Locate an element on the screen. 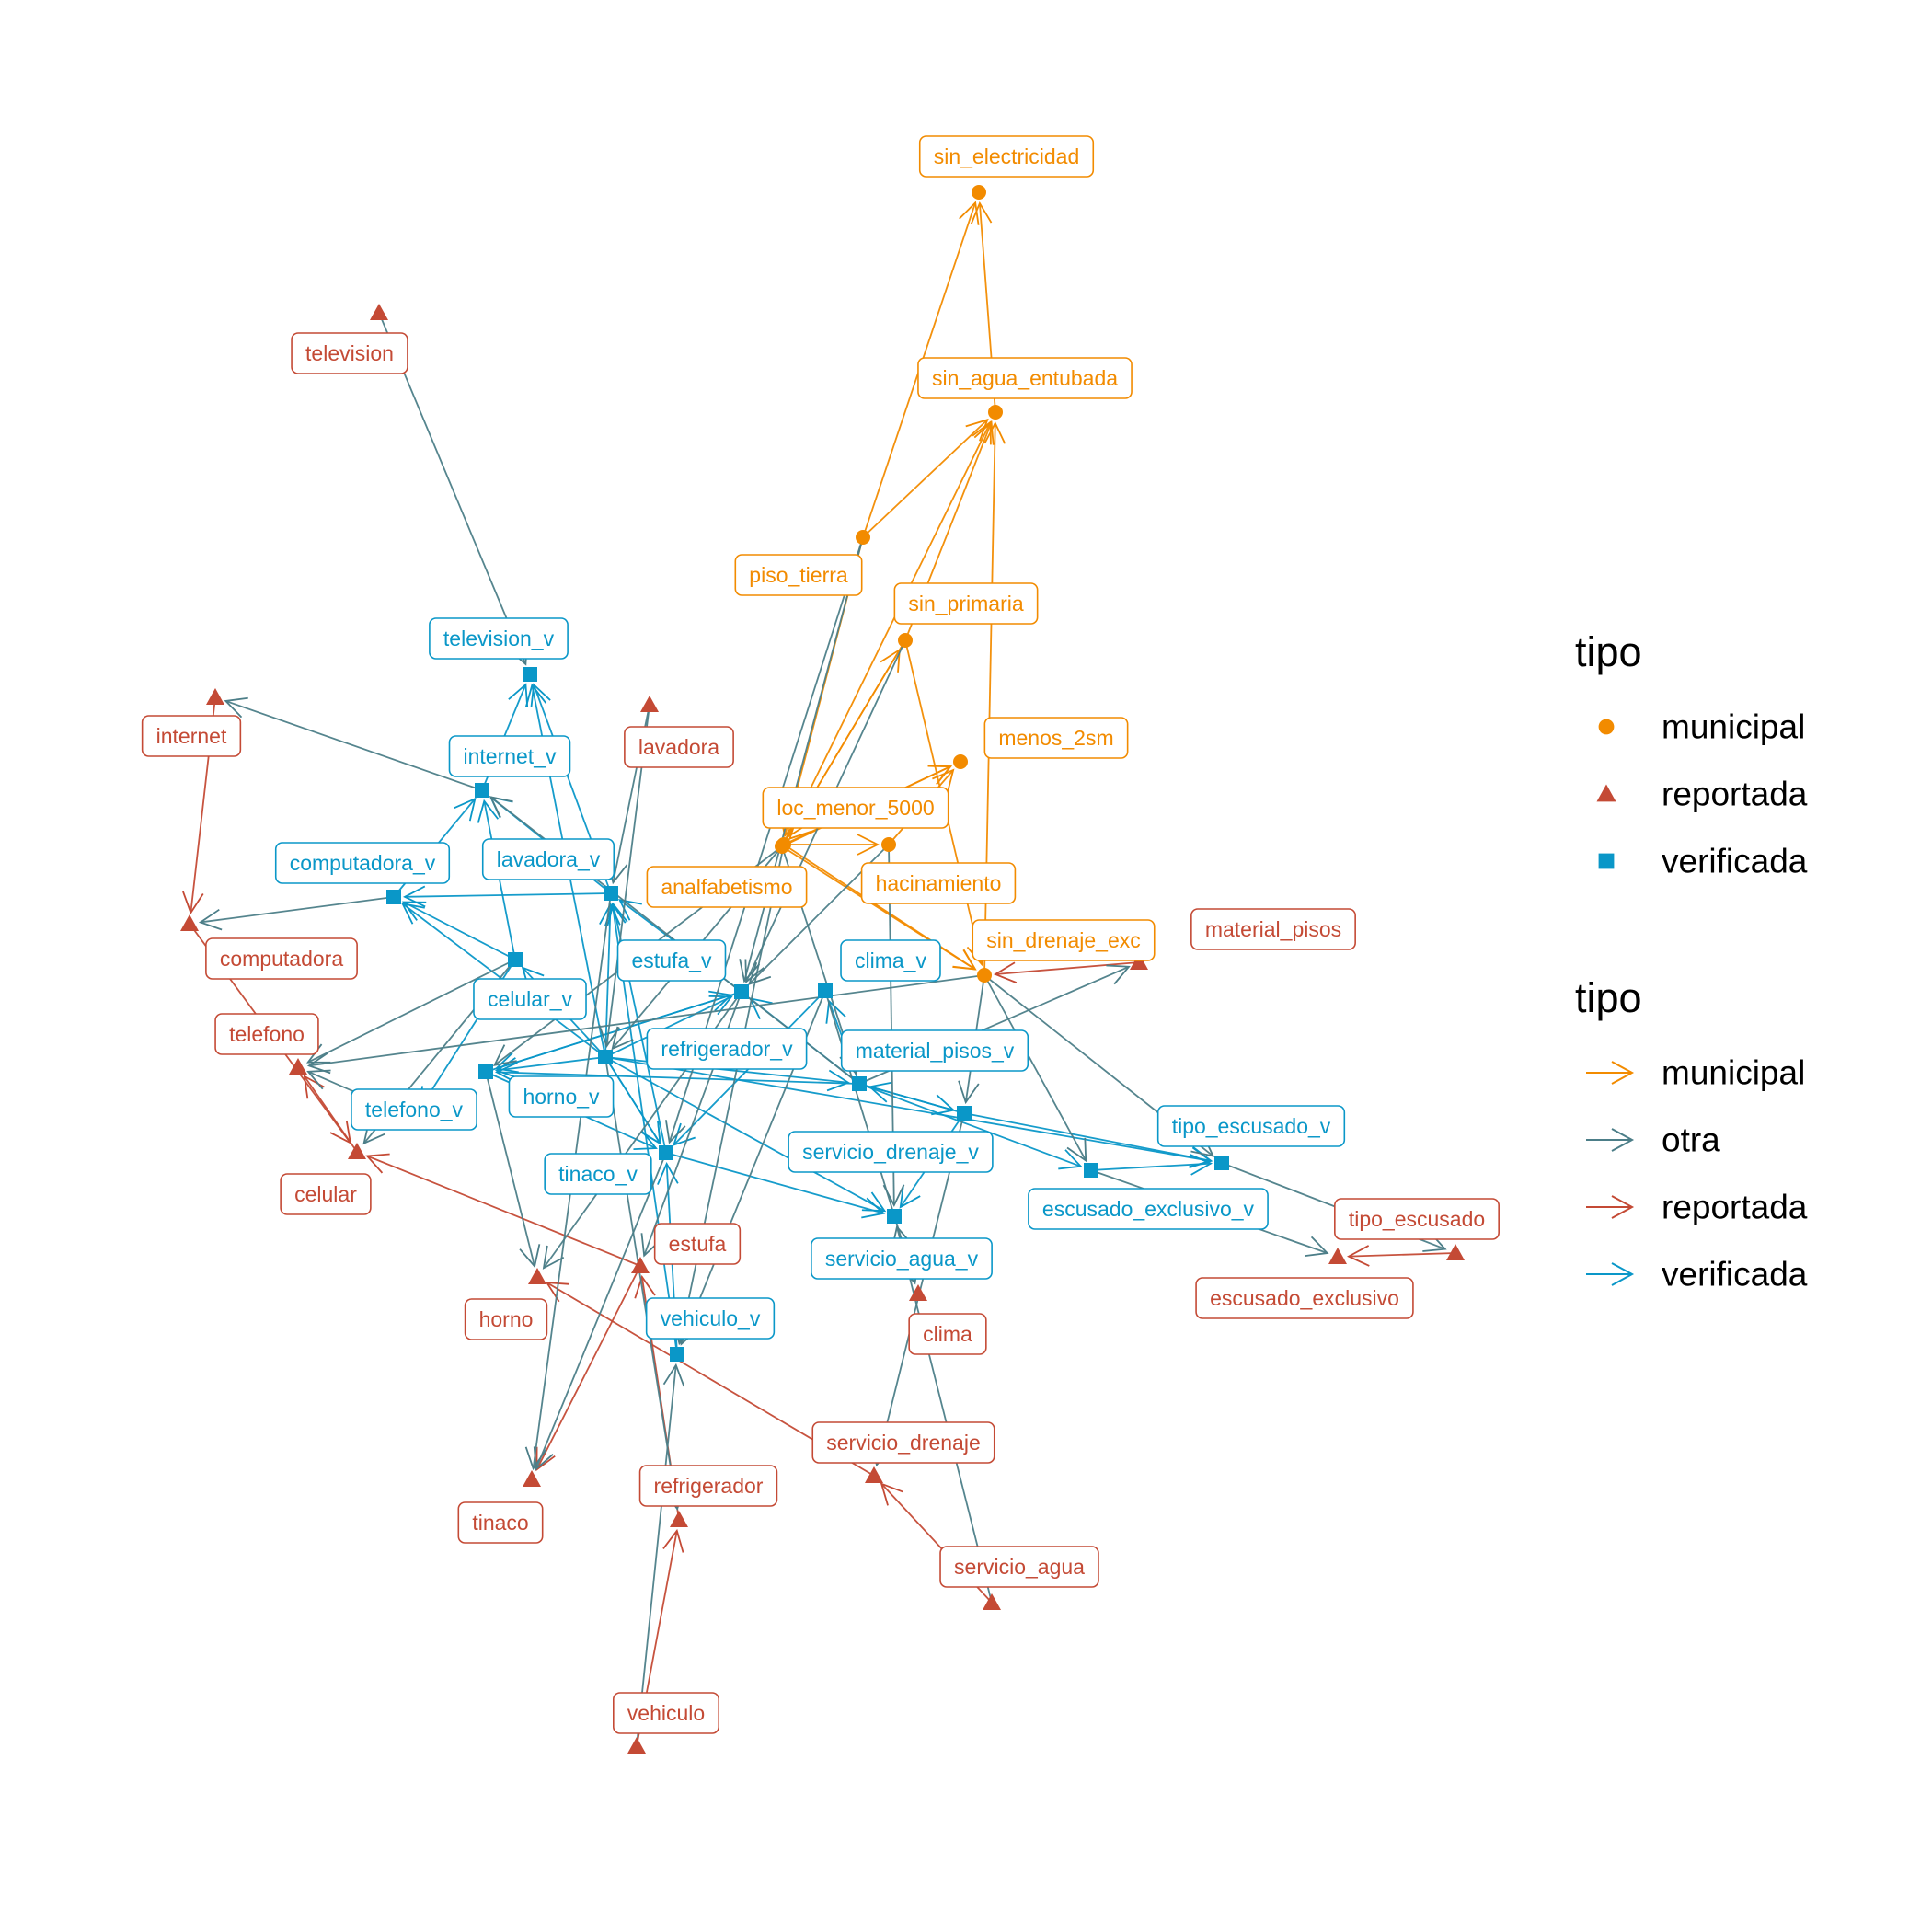 The width and height of the screenshot is (1932, 1932). node-label-servicio_agua: servicio_agua is located at coordinates (1019, 1567).